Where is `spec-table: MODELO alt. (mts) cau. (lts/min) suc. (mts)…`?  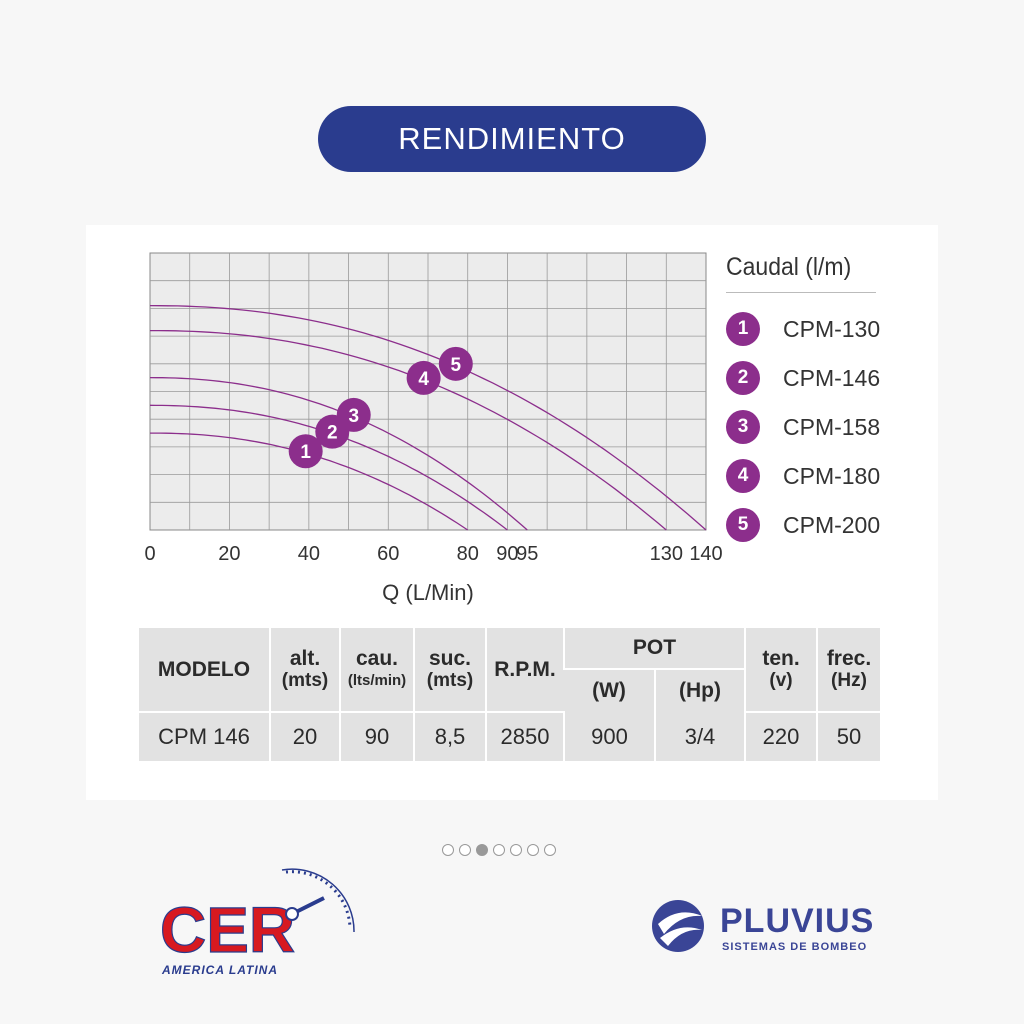
spec-table: MODELO alt. (mts) cau. (lts/min) suc. (mts)… is located at coordinates (509, 694).